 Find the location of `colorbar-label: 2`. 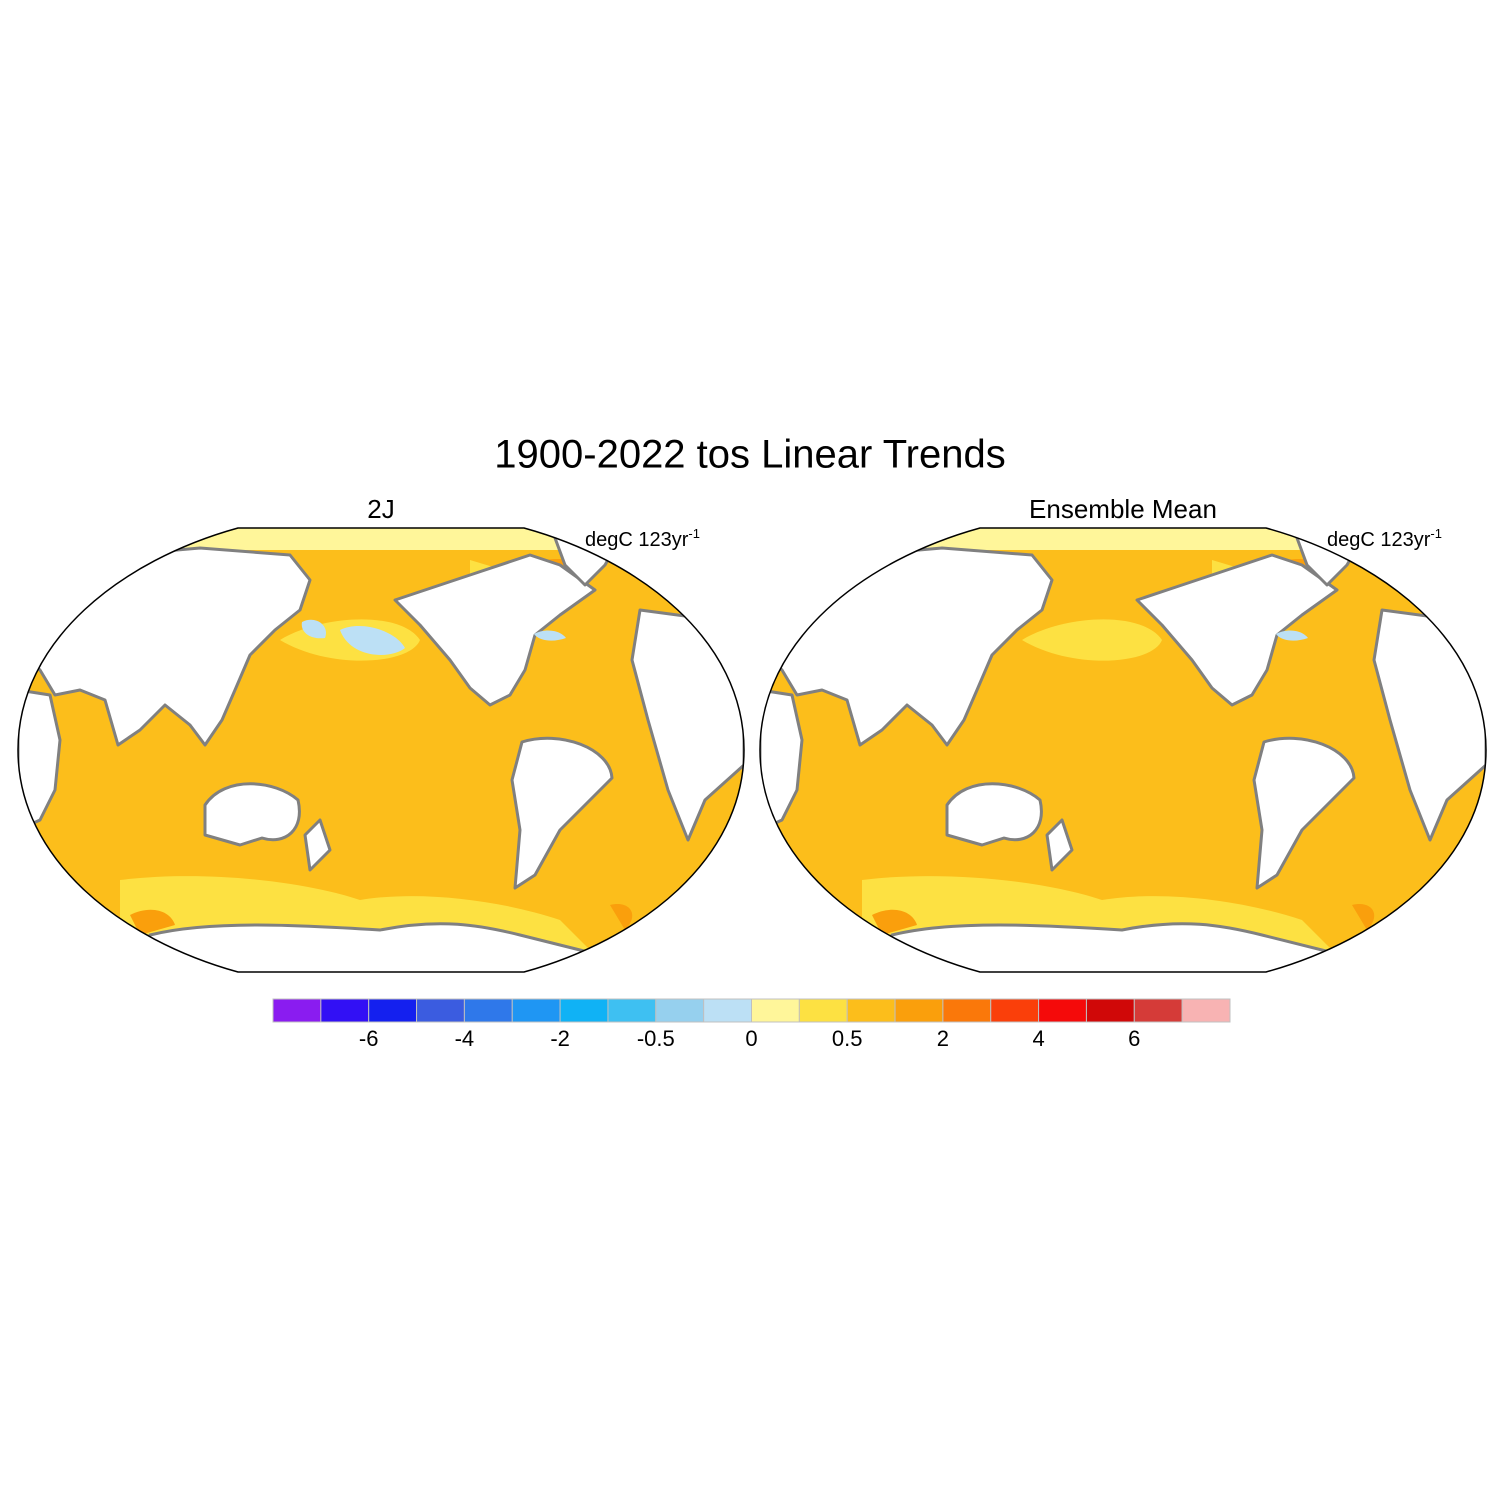

colorbar-label: 2 is located at coordinates (943, 1038).